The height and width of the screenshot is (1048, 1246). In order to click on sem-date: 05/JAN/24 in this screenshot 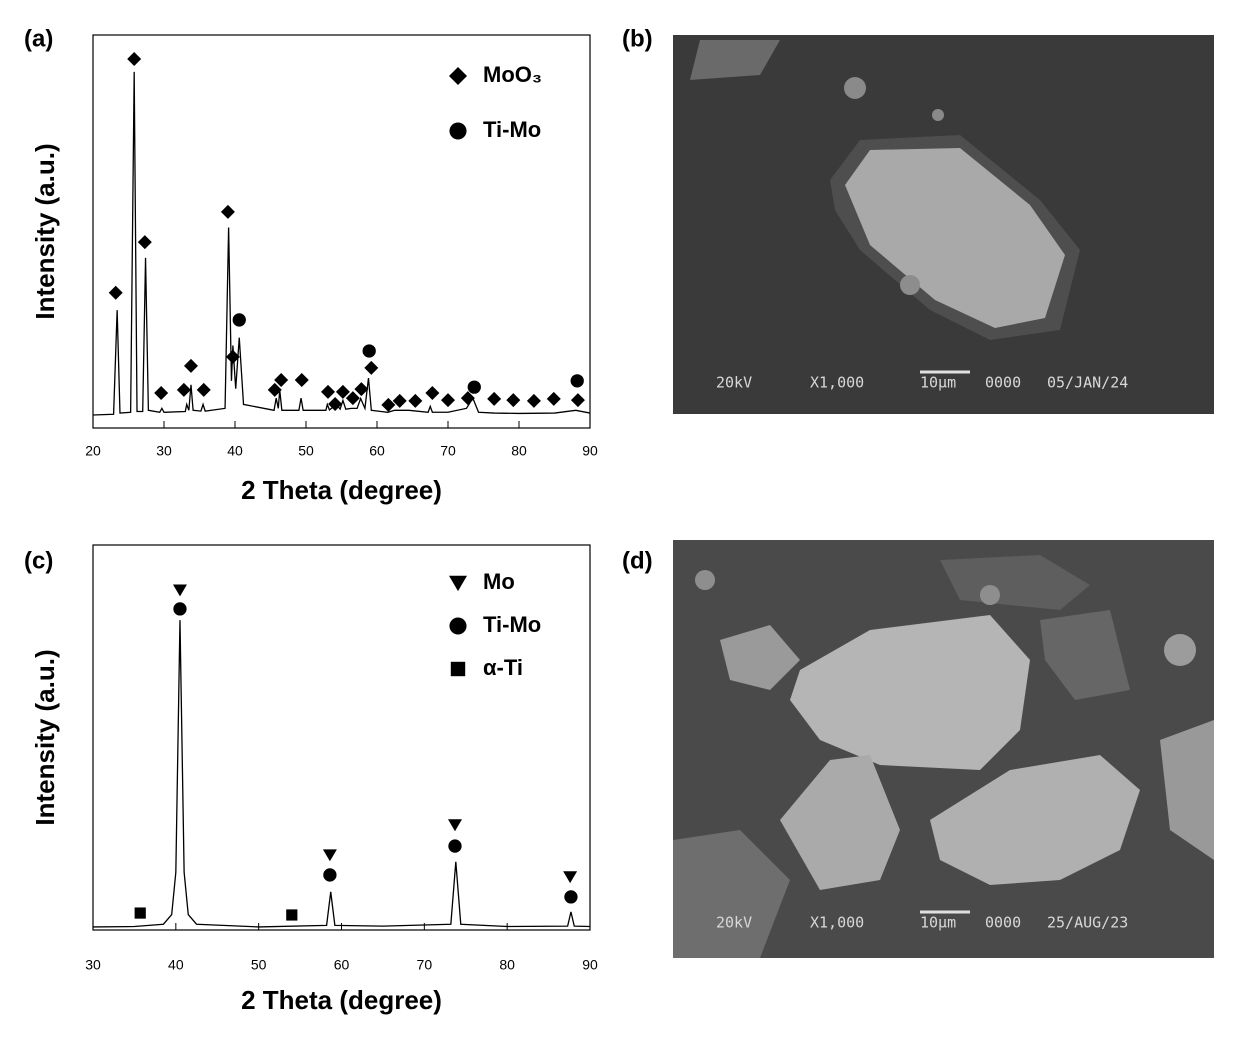, I will do `click(1087, 383)`.